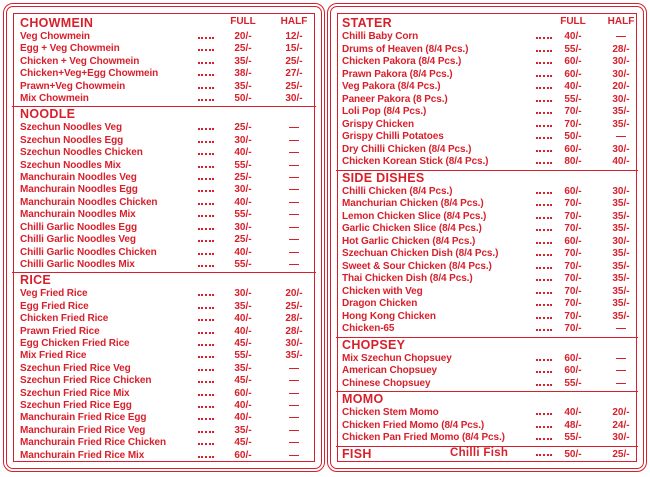 The image size is (650, 477). What do you see at coordinates (57, 23) in the screenshot?
I see `section-title: CHOWMEIN` at bounding box center [57, 23].